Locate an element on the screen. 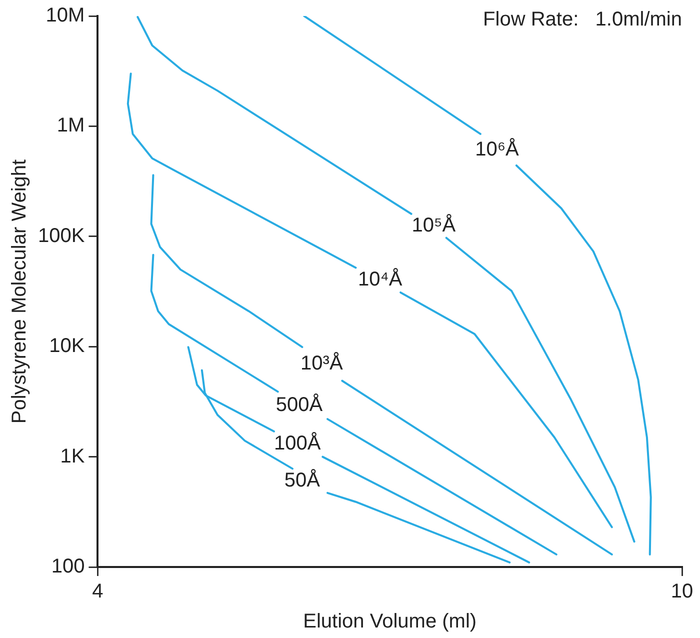 This screenshot has width=700, height=638. y-tick-label: 100 is located at coordinates (68, 567).